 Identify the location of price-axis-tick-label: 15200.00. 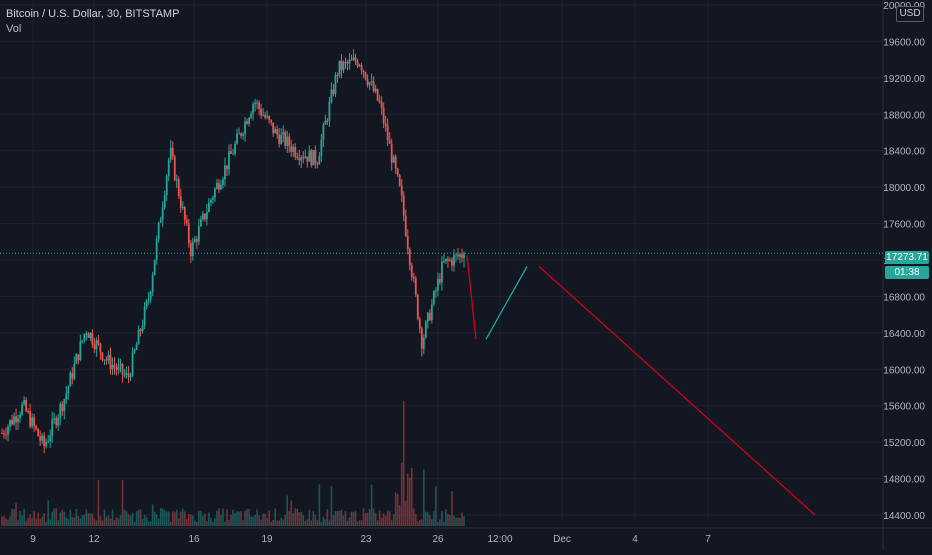
(904, 443).